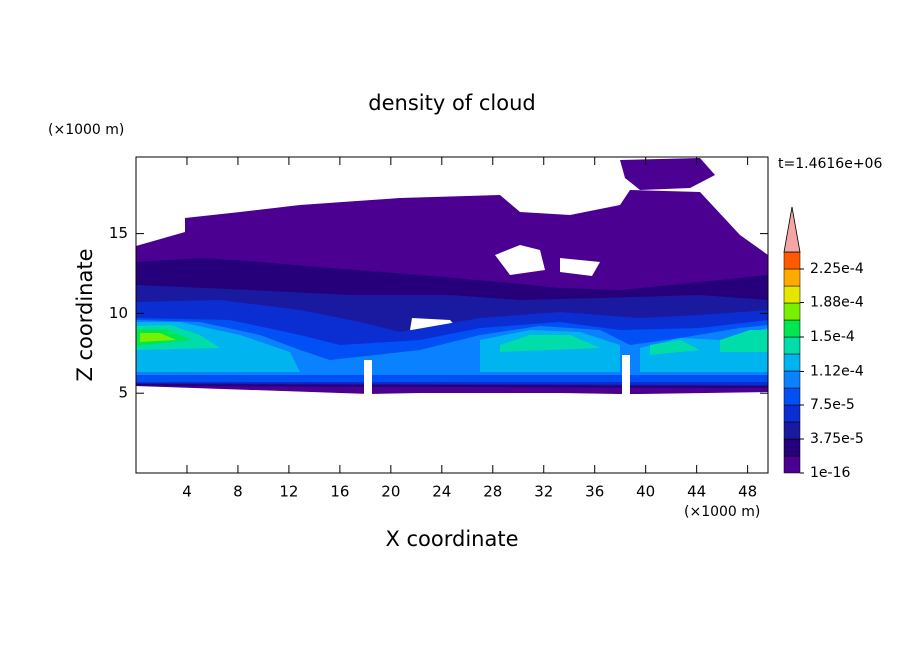 This screenshot has height=654, width=904. What do you see at coordinates (492, 492) in the screenshot?
I see `x-tick-label: 28` at bounding box center [492, 492].